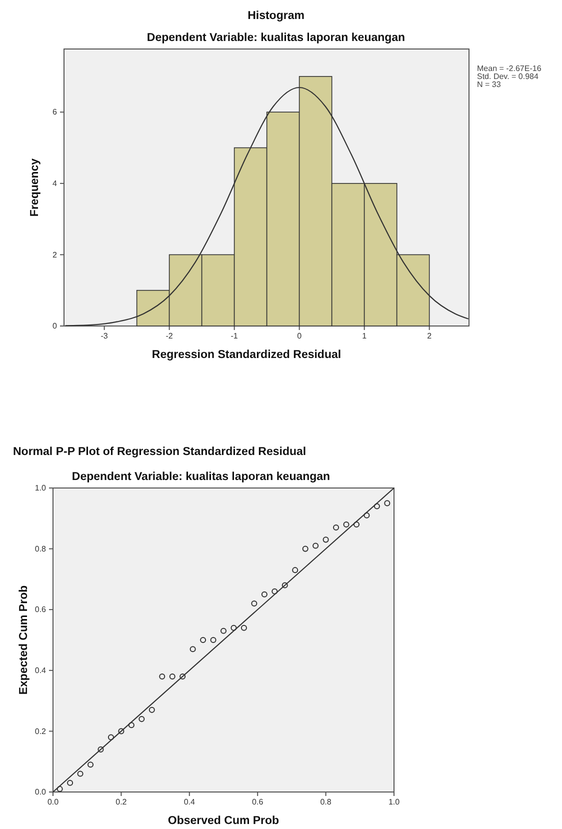 The height and width of the screenshot is (829, 562). I want to click on x-tick-label: -1, so click(234, 336).